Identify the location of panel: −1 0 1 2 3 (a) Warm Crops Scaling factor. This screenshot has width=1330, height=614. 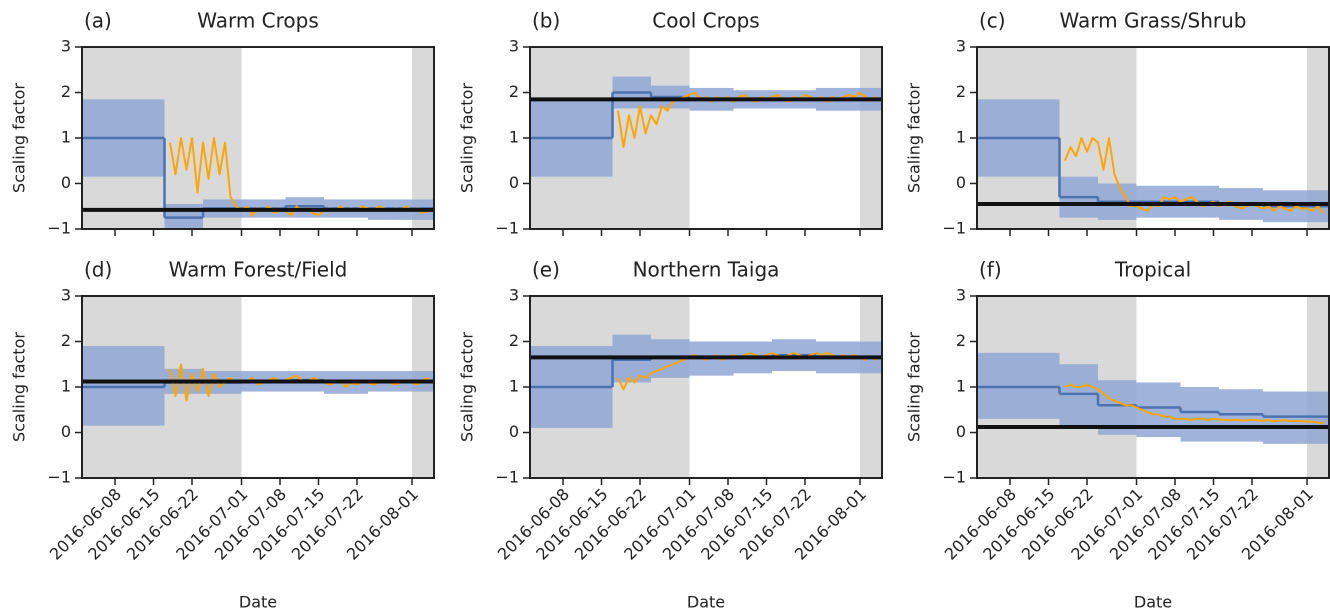
(222, 123).